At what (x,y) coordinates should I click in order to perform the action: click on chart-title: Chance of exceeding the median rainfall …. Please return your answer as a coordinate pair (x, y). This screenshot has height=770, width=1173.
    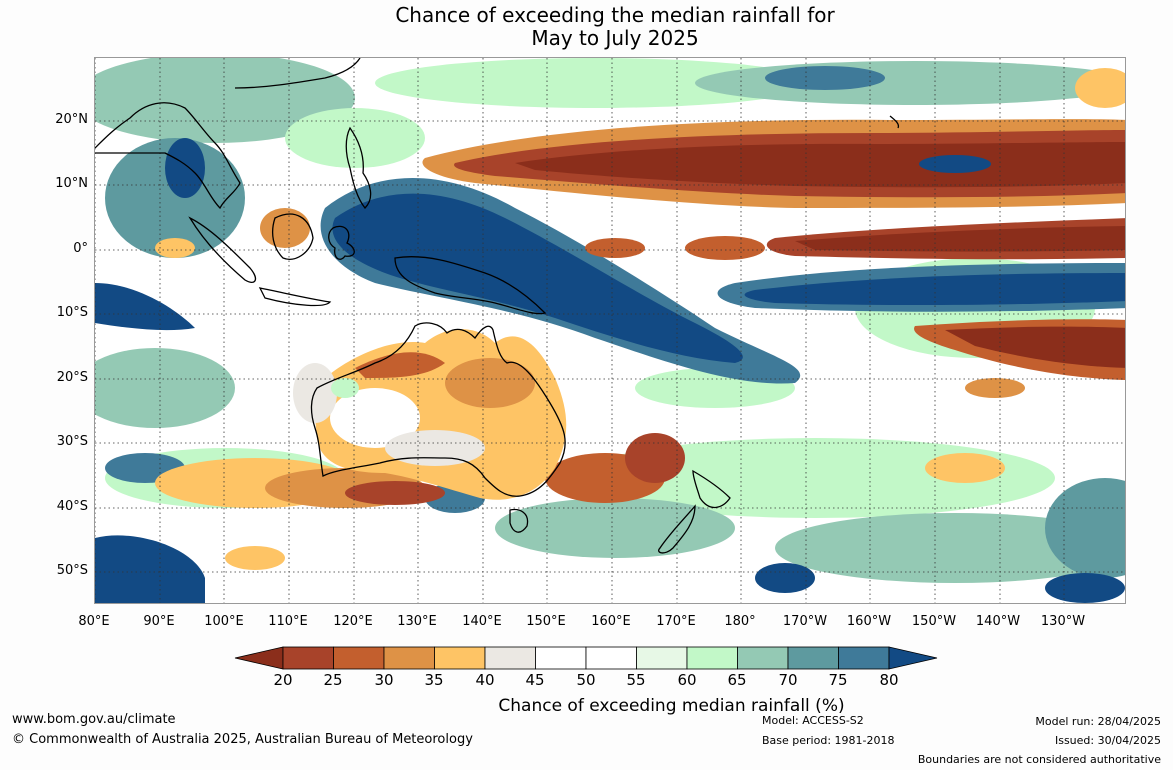
    Looking at the image, I should click on (586, 27).